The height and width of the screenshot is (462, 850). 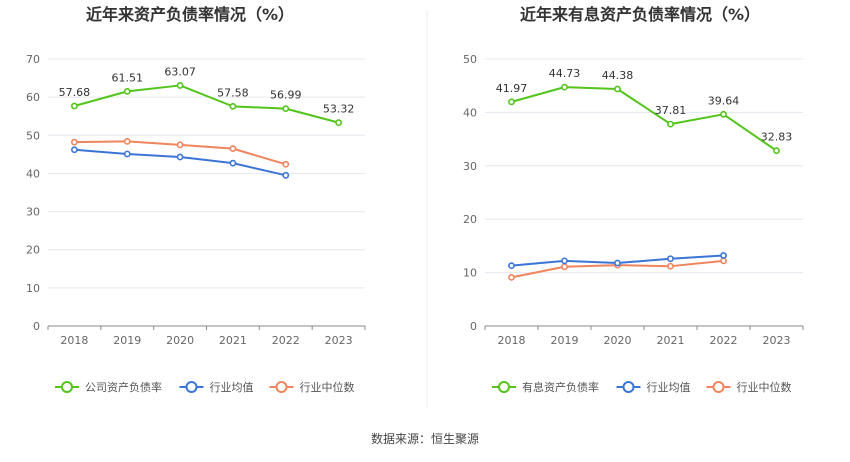 I want to click on chart-0-legend-label: 公司资产负债率, so click(x=123, y=387).